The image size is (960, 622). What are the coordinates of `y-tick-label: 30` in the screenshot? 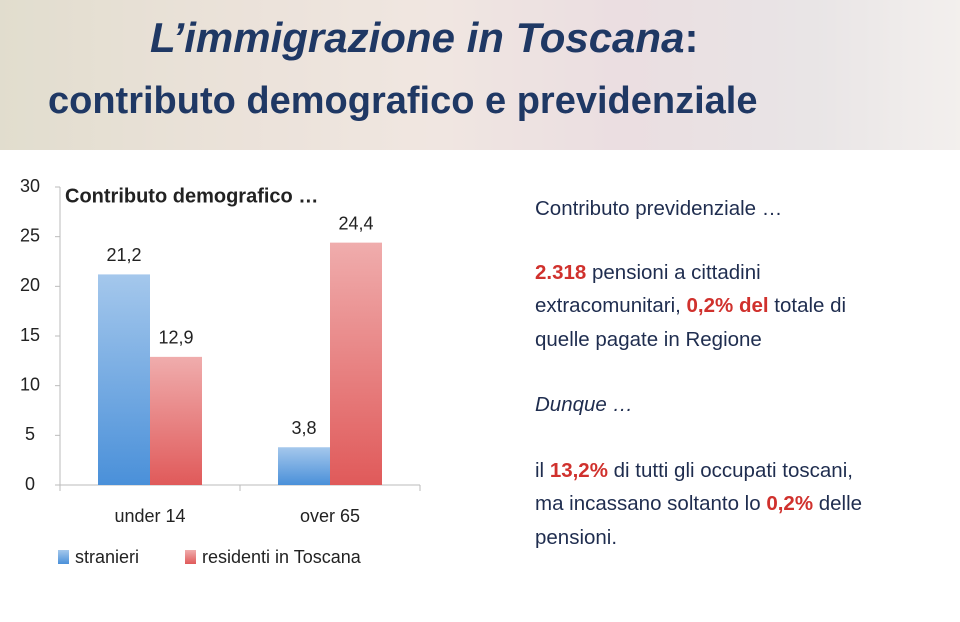 It's located at (30, 186).